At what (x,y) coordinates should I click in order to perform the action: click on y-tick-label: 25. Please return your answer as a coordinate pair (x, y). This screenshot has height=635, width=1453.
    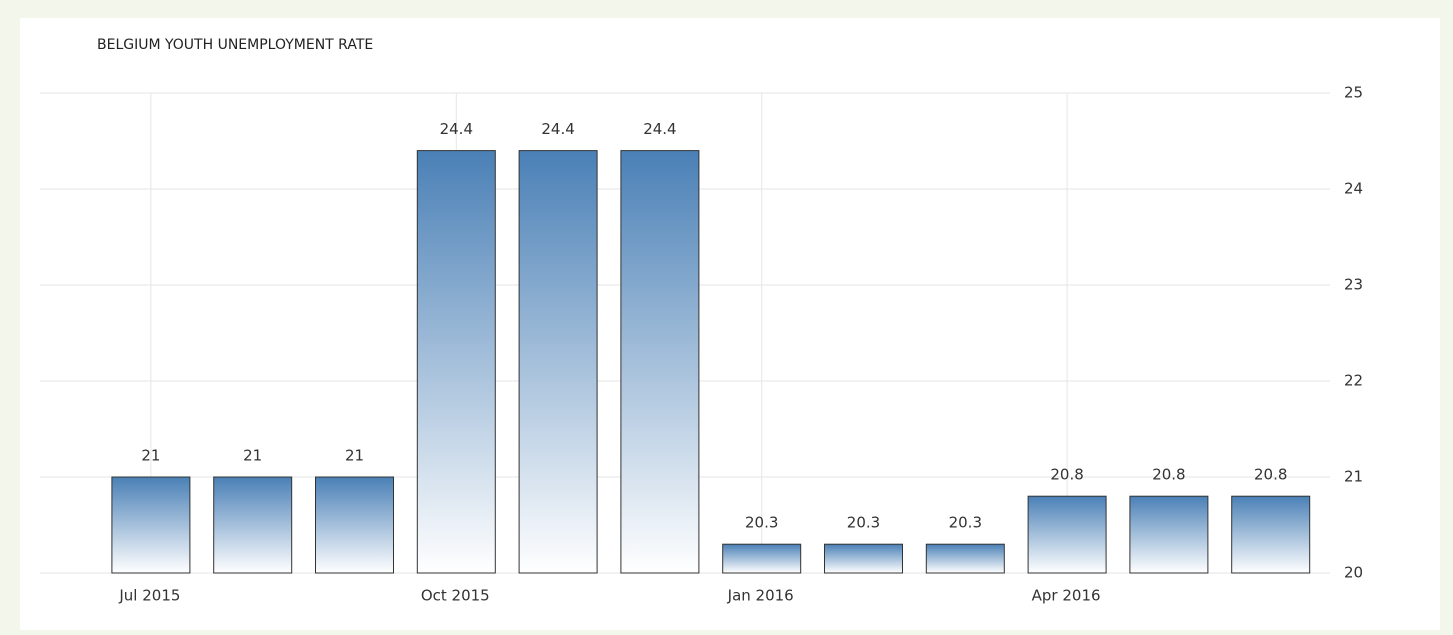
    Looking at the image, I should click on (1353, 93).